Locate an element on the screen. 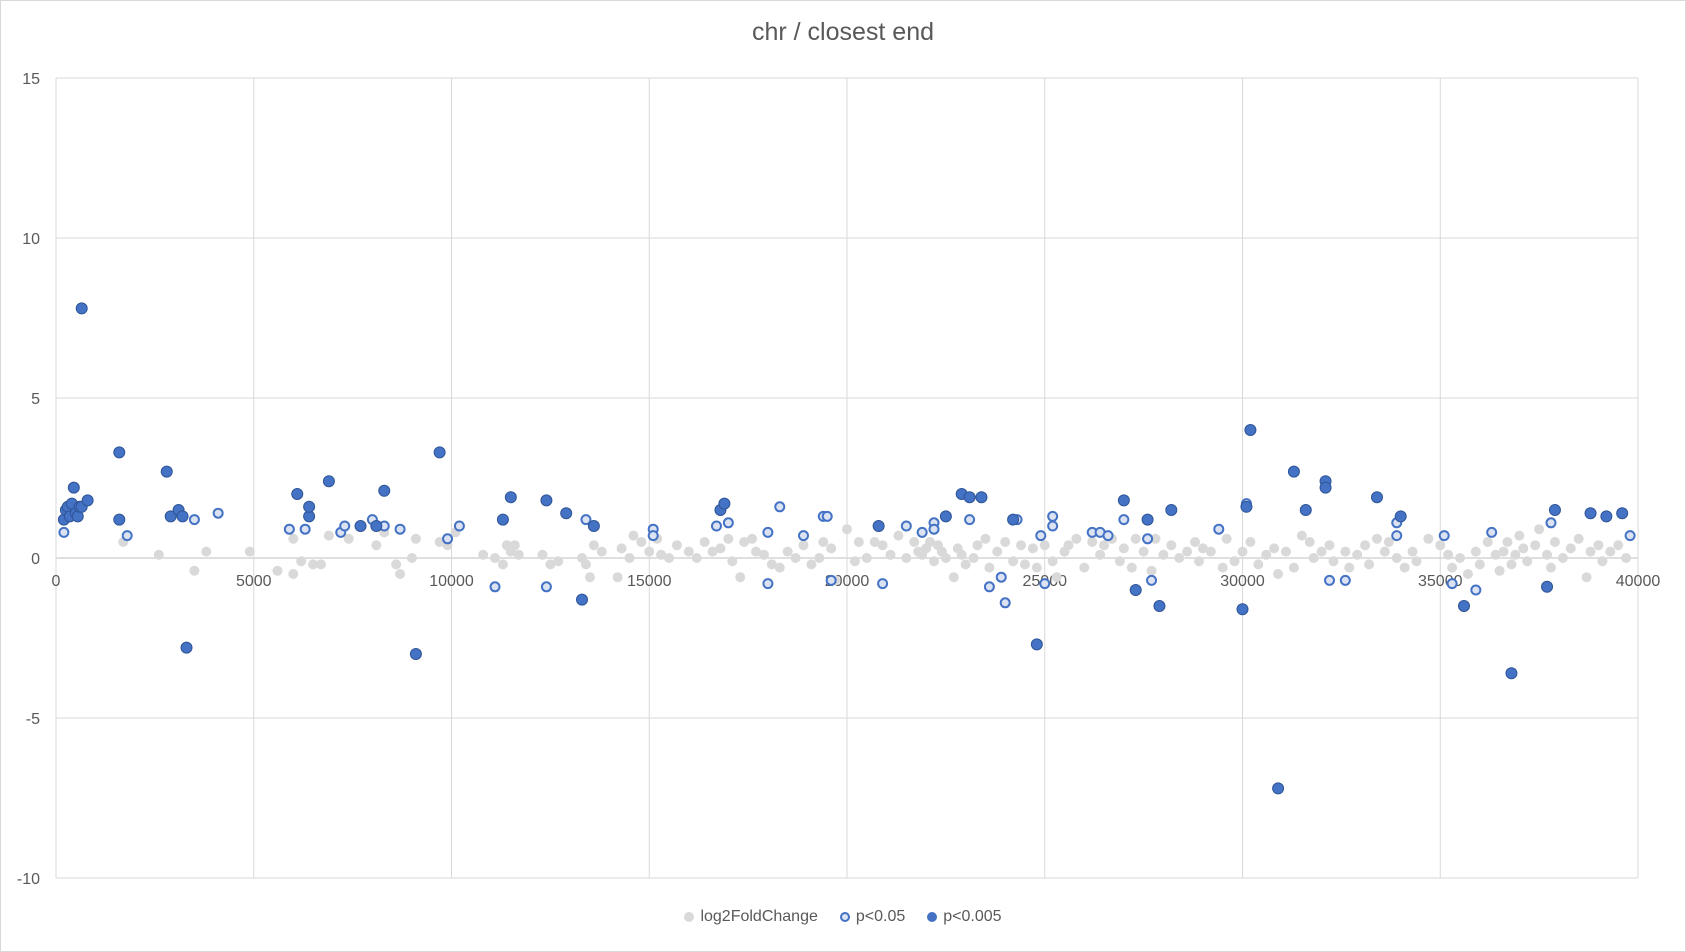 The width and height of the screenshot is (1686, 952). legend-item-p005: p<0.05 is located at coordinates (872, 917).